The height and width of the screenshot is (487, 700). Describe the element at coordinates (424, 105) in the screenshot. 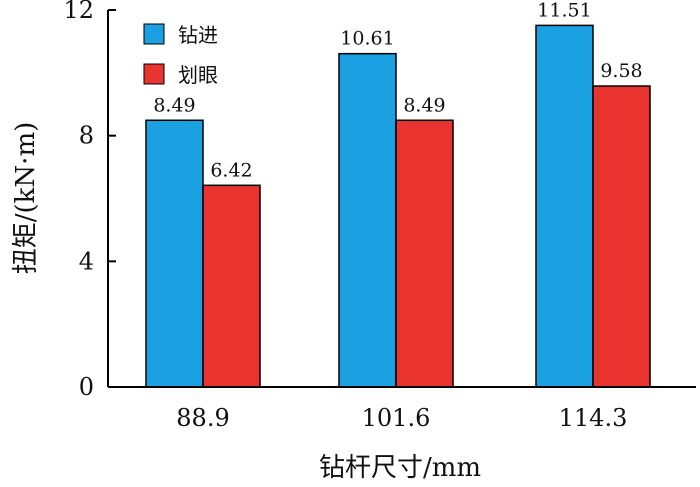

I see `data-label-reaming-1: 8.49` at that location.